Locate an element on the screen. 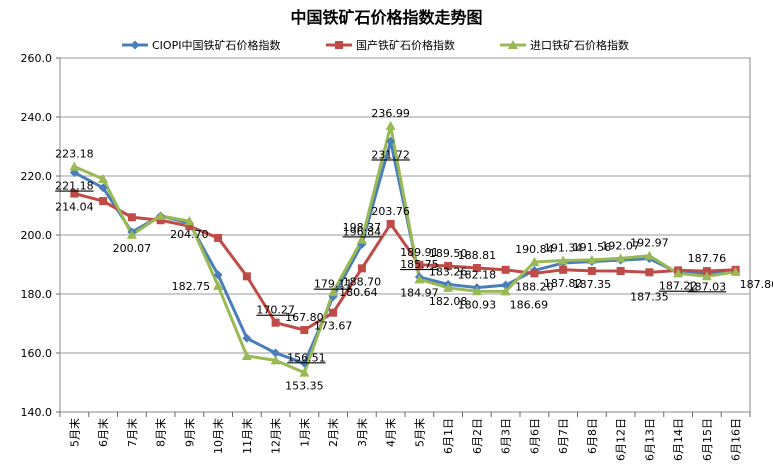 Image resolution: width=773 pixels, height=473 pixels. legend-label: CIOPI中国铁矿石价格指数 is located at coordinates (216, 45).